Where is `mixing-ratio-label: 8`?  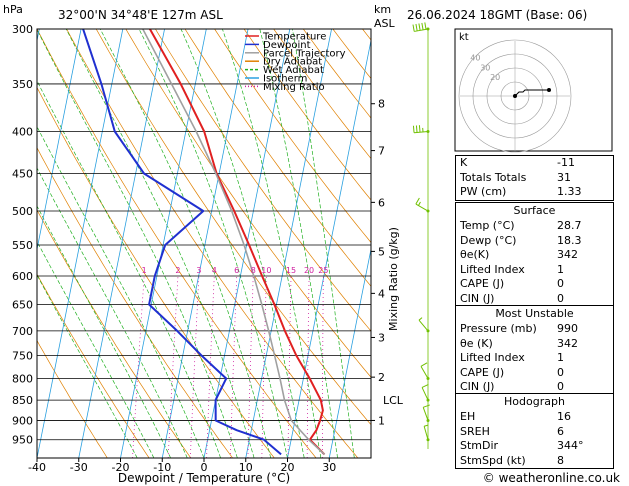
mixing-ratio-label: 8 is located at coordinates (253, 270).